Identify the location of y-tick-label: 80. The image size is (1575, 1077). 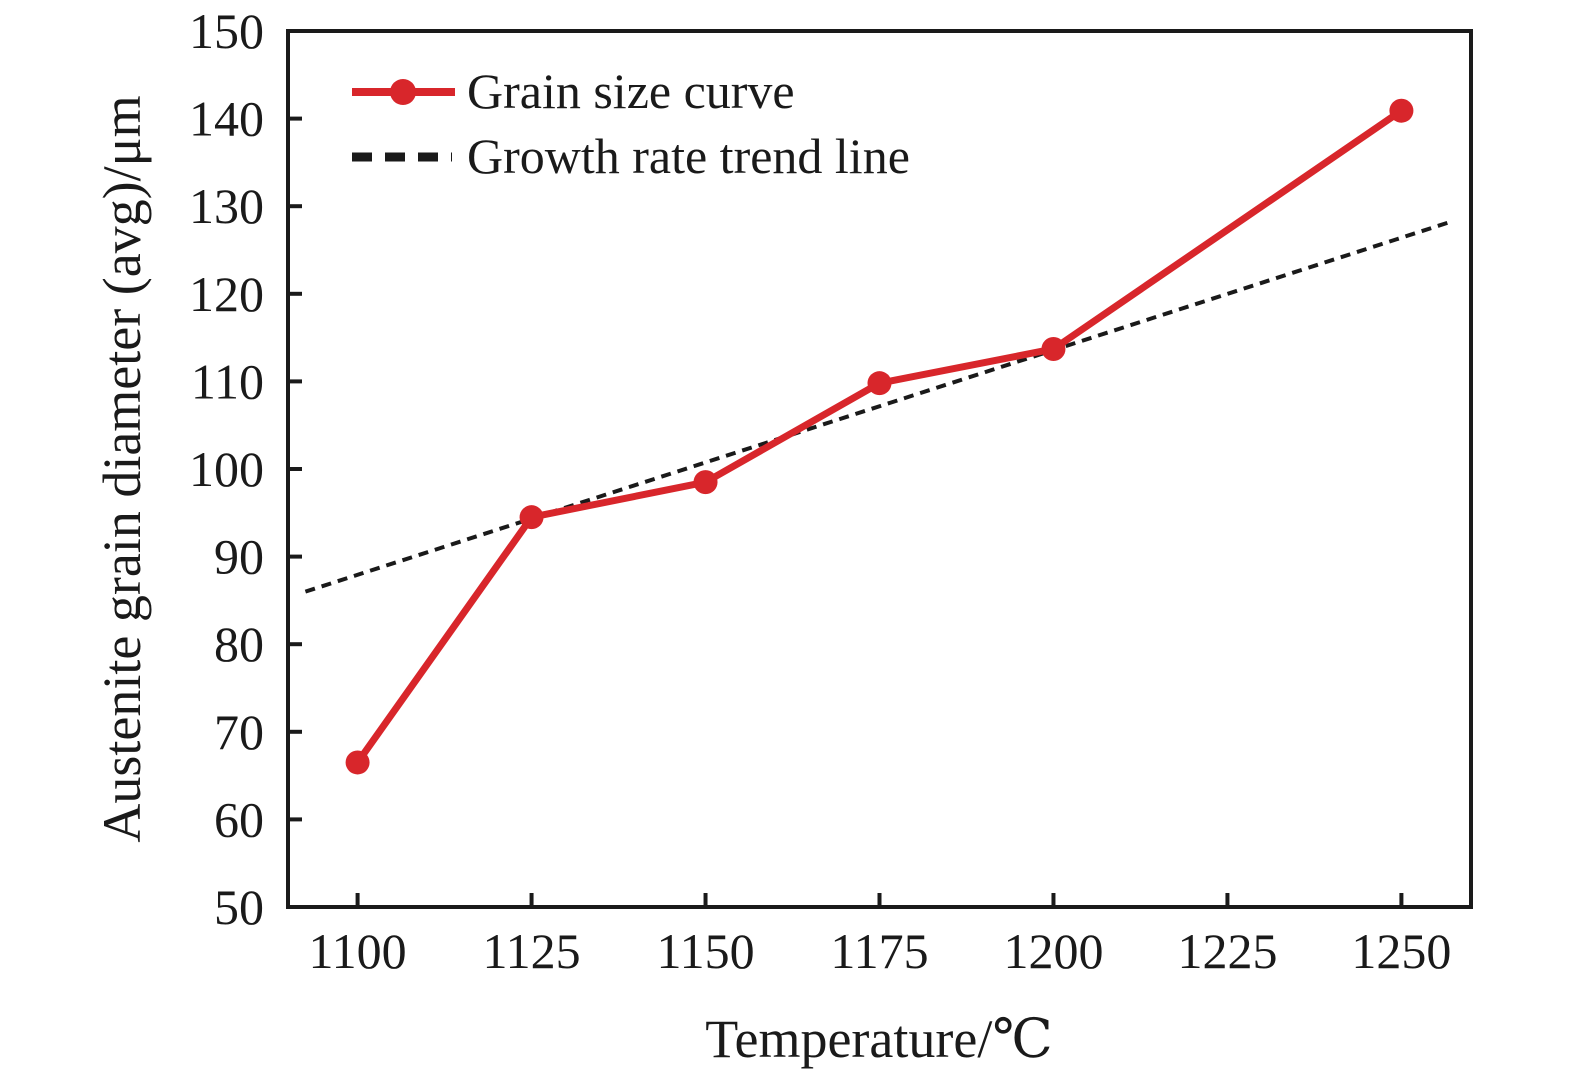
(239, 644).